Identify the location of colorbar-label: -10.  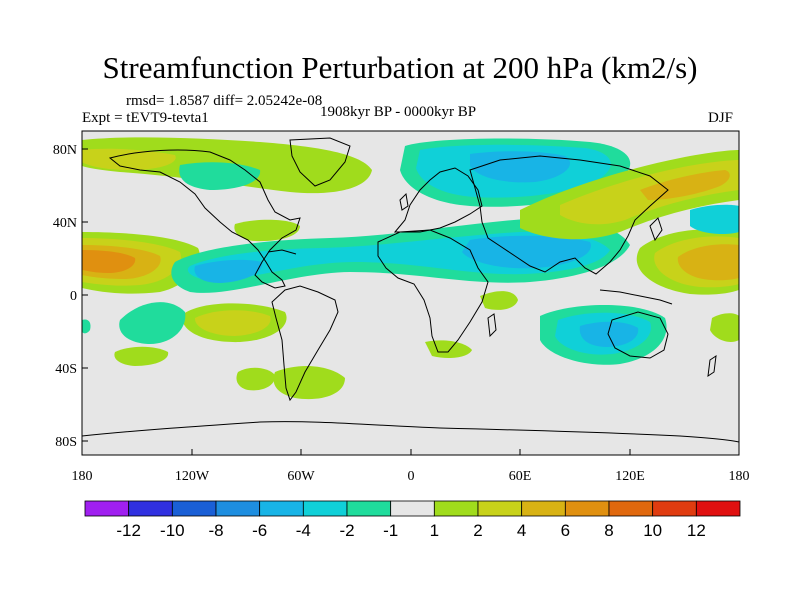
(172, 530).